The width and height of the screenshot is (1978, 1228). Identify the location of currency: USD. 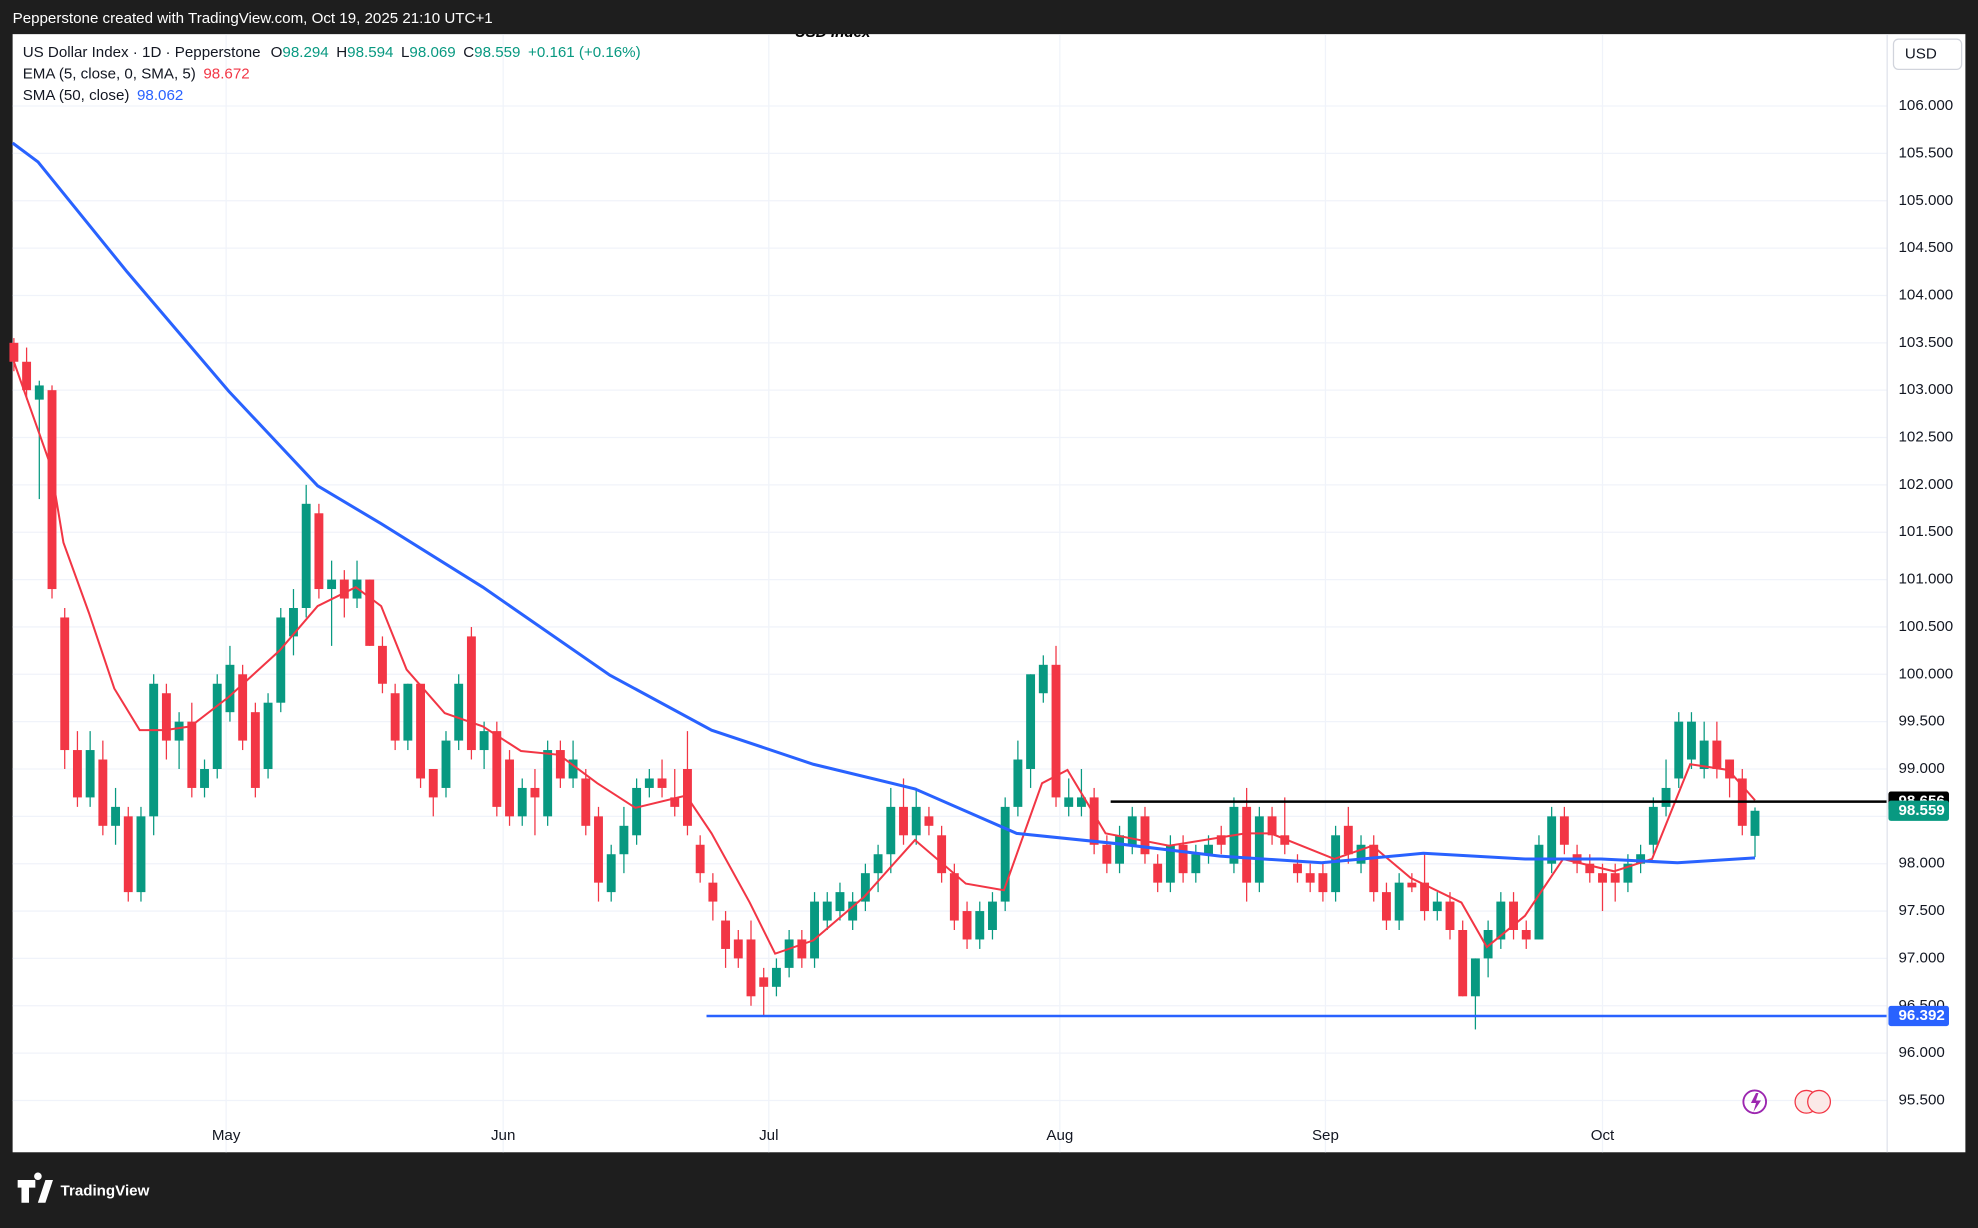
(1921, 53).